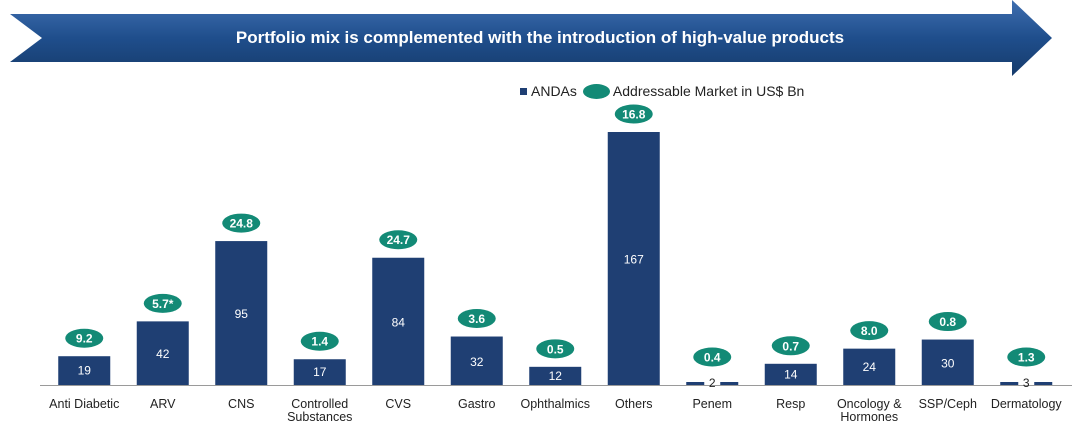 The image size is (1080, 429). What do you see at coordinates (554, 91) in the screenshot?
I see `anda-legend-label: ANDAs` at bounding box center [554, 91].